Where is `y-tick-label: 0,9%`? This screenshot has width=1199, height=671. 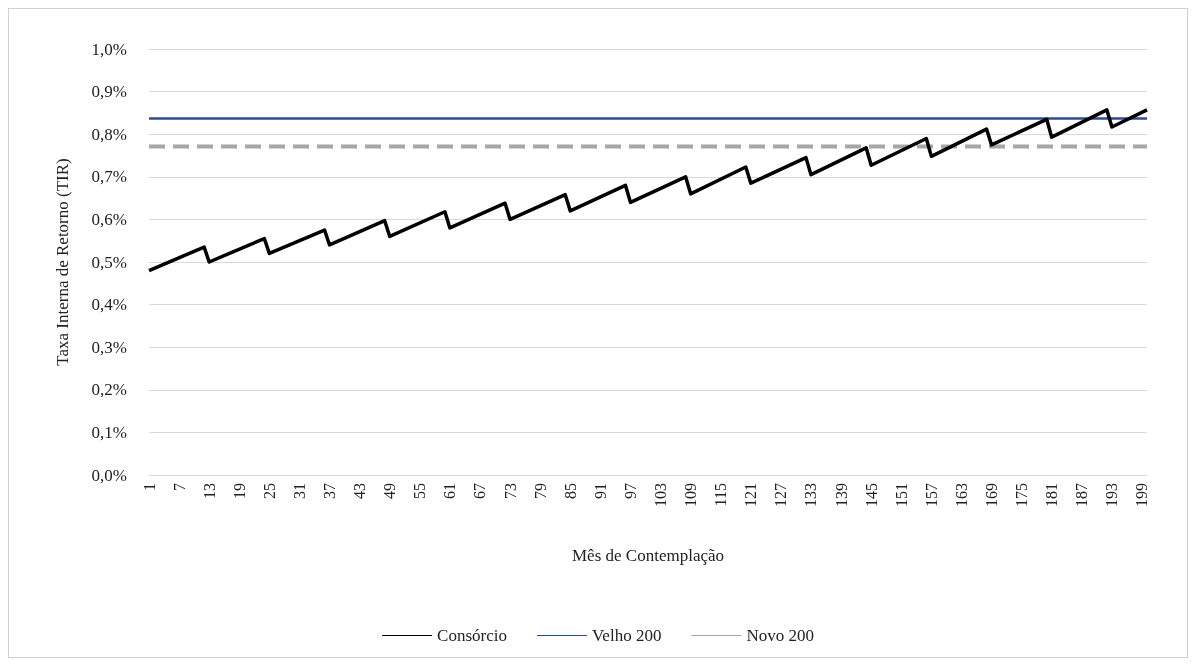 y-tick-label: 0,9% is located at coordinates (109, 92).